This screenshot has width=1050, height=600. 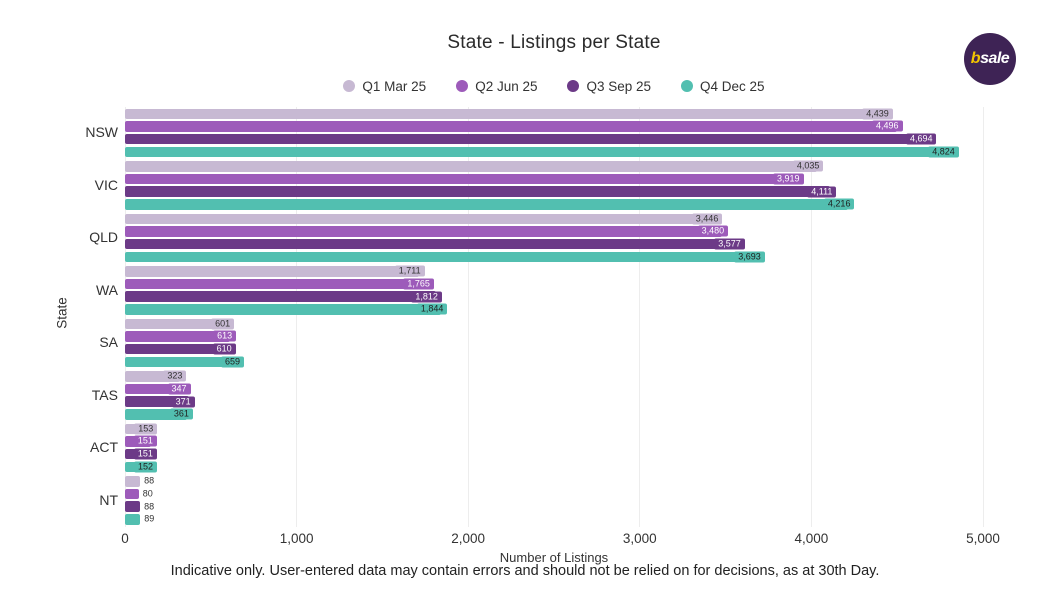 What do you see at coordinates (554, 557) in the screenshot?
I see `x-axis-title: Number of Listings` at bounding box center [554, 557].